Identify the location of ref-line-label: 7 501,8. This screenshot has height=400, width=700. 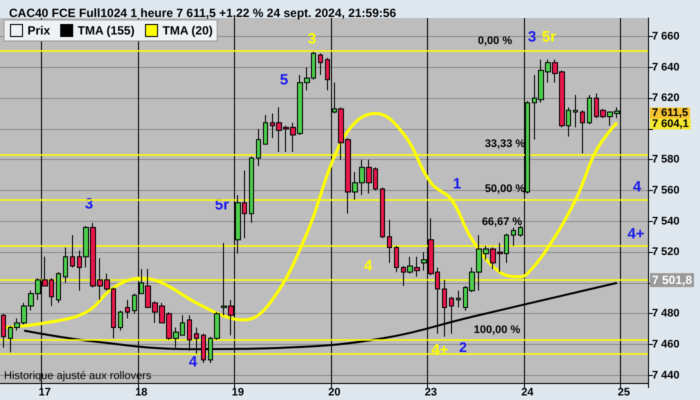
(672, 280).